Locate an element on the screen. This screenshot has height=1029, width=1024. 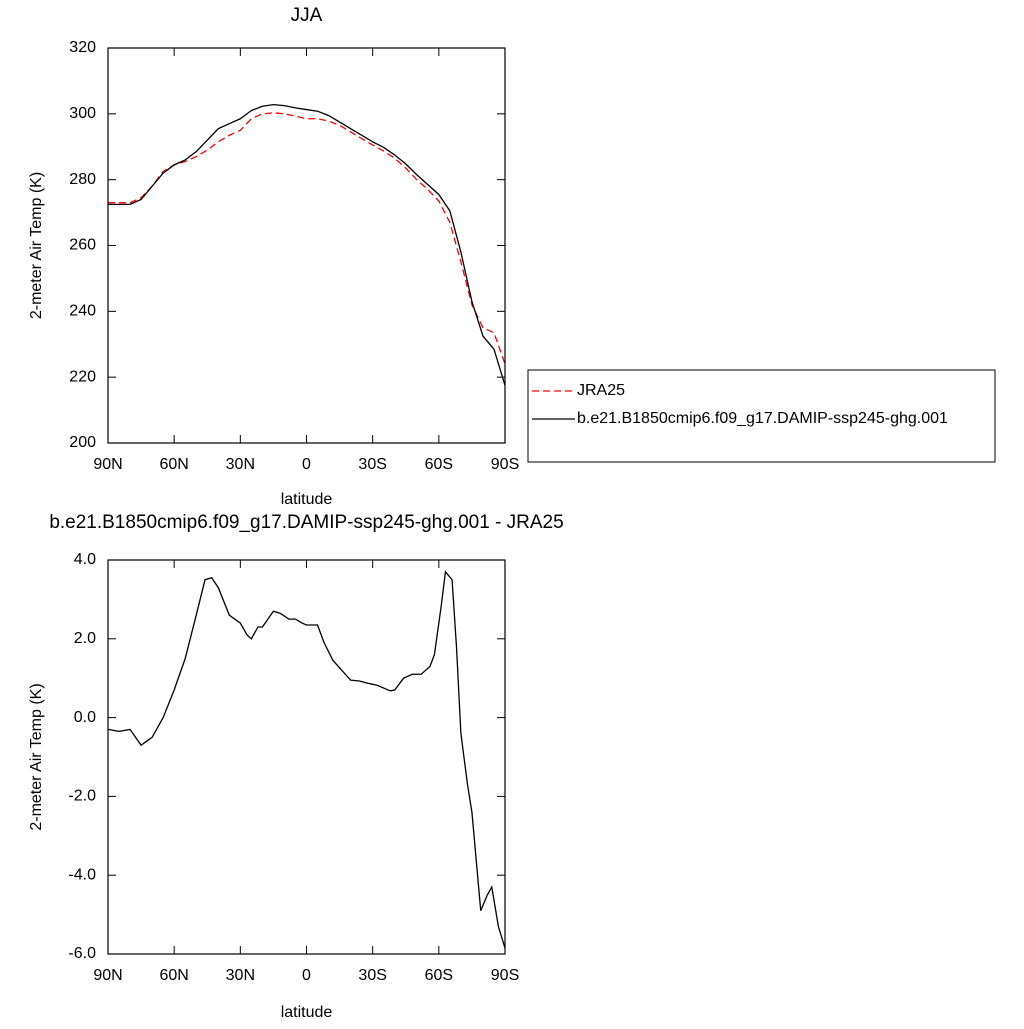
y-tick-label: 300 is located at coordinates (82, 113).